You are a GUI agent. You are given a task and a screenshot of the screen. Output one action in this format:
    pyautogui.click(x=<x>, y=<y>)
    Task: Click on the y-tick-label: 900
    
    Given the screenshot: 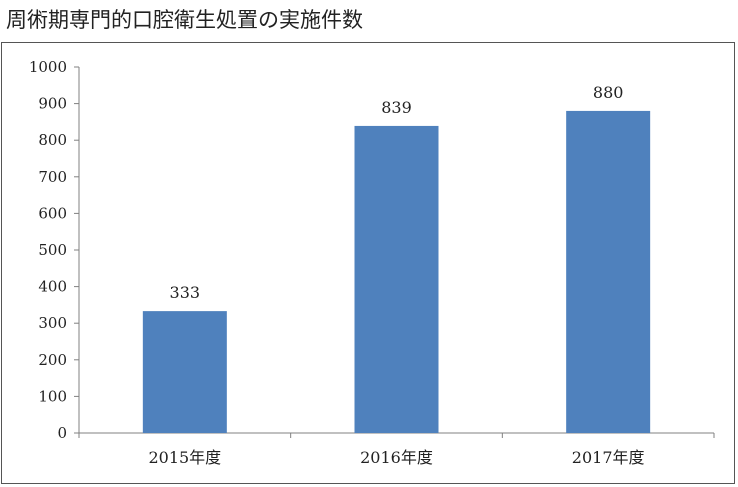 What is the action you would take?
    pyautogui.click(x=52, y=104)
    